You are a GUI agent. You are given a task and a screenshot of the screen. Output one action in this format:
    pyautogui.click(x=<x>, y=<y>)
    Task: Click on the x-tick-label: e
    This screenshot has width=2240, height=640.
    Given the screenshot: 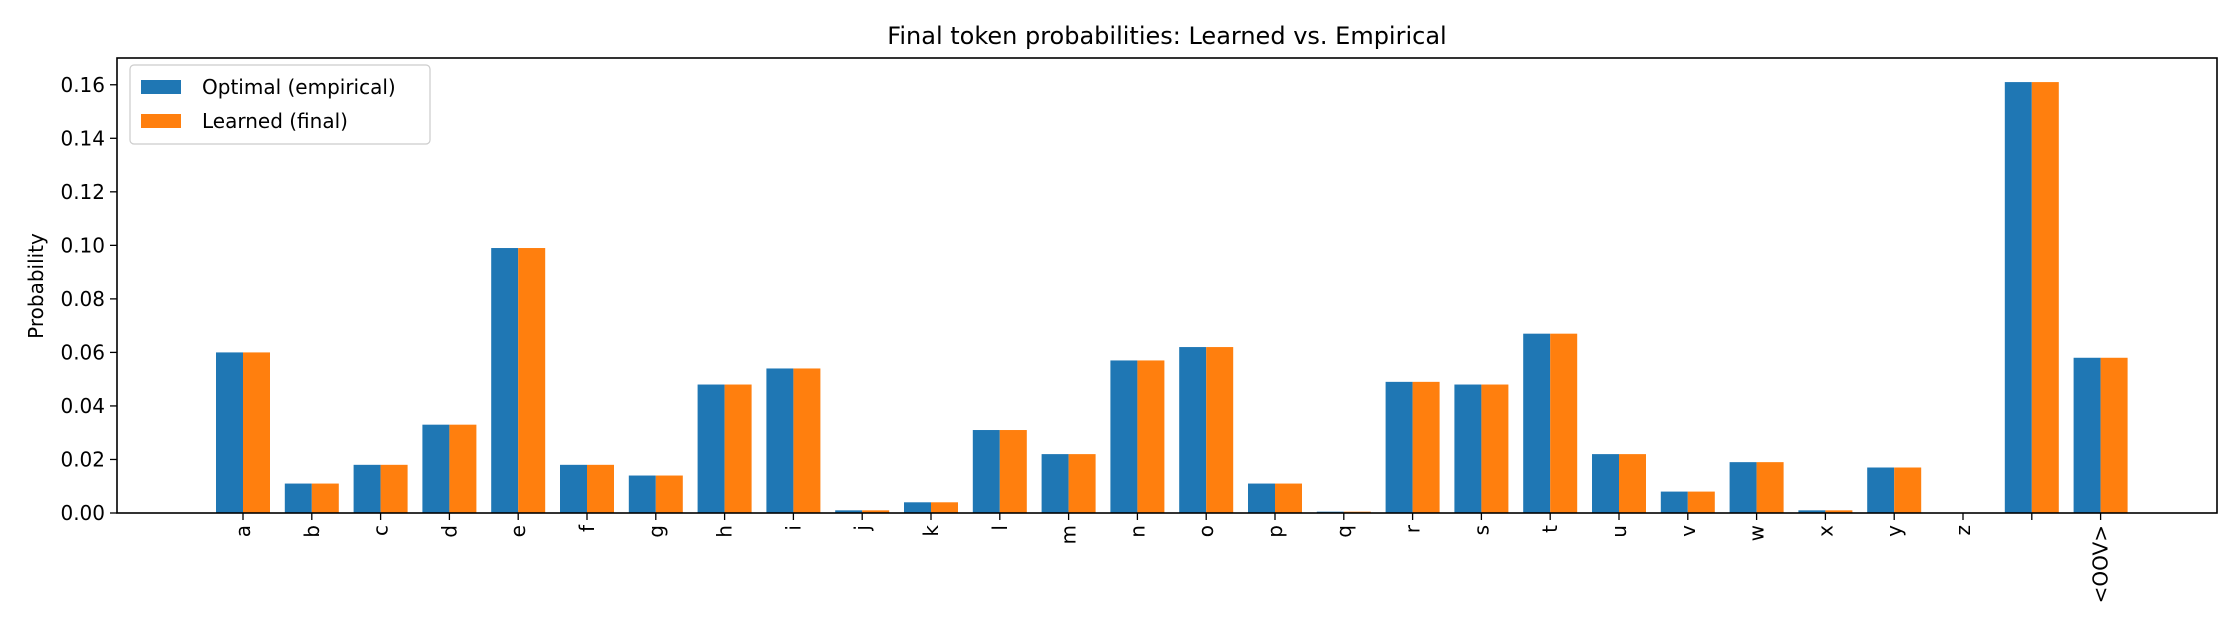 What is the action you would take?
    pyautogui.click(x=518, y=531)
    